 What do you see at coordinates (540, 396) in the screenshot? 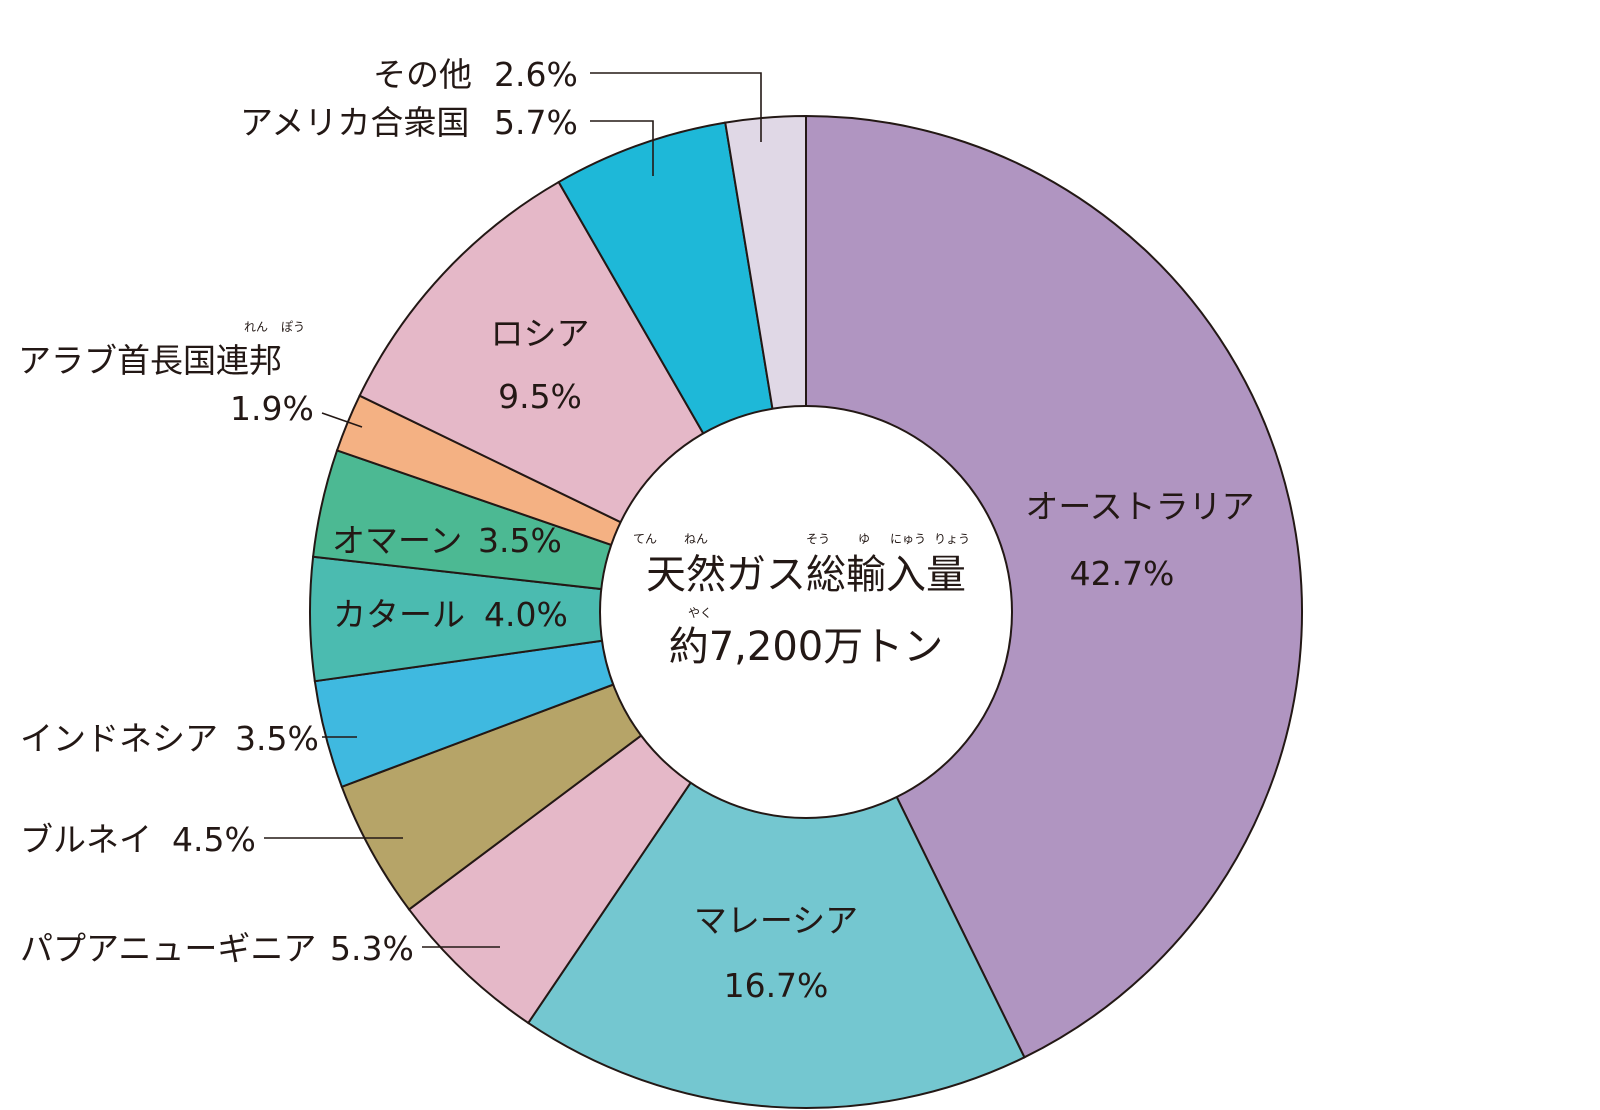
I see `label-russia-value: 9.5%` at bounding box center [540, 396].